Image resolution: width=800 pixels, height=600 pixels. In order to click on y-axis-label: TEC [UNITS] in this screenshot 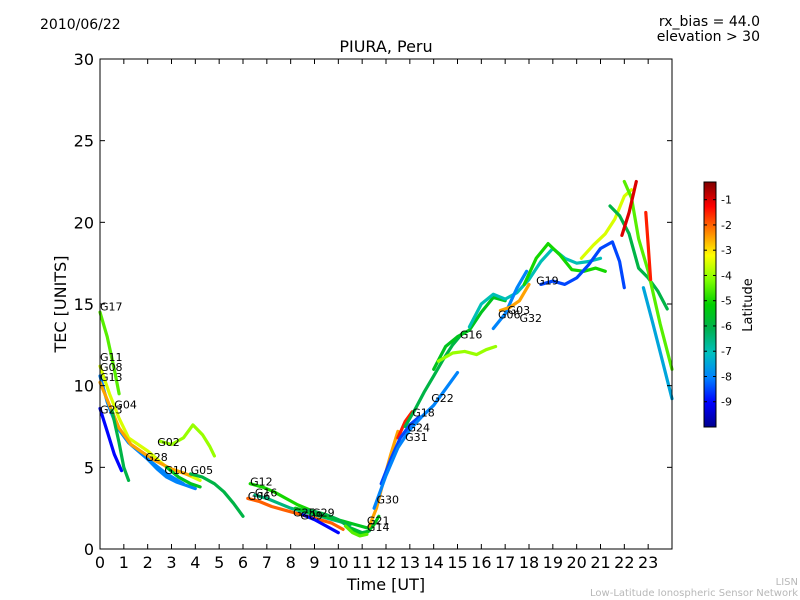, I will do `click(60, 305)`.